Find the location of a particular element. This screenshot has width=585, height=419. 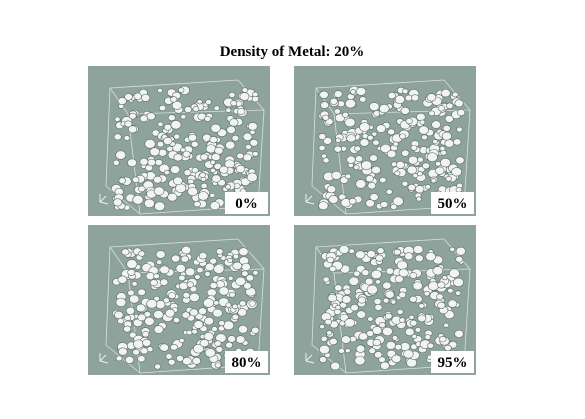

panel: 0% is located at coordinates (179, 141).